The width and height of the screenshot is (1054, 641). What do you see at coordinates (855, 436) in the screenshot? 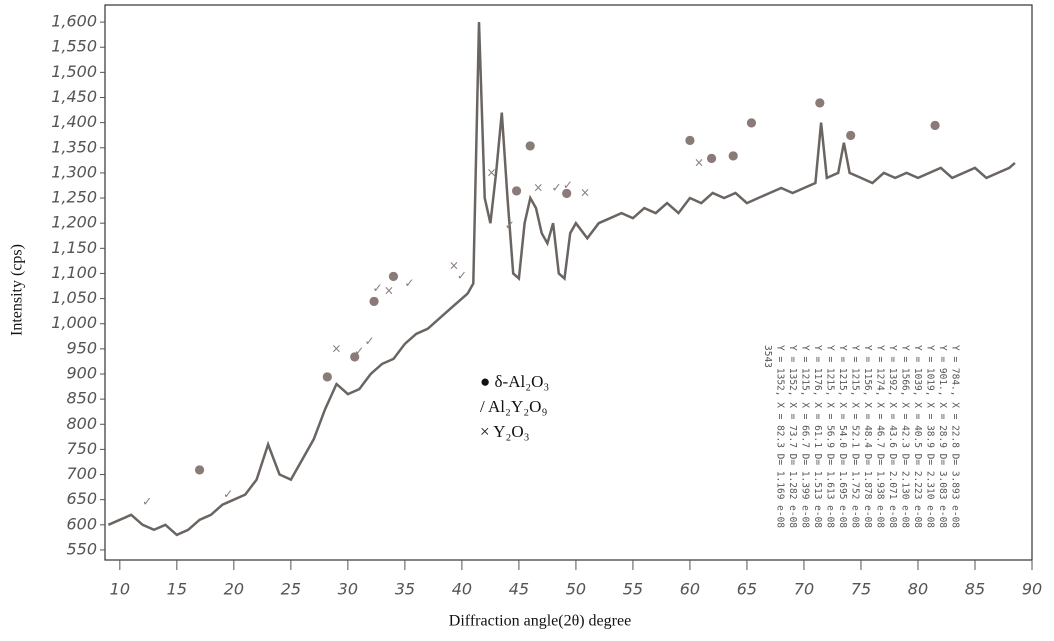
I see `peak-table-line: Y = 1215, X = 52.1 D= 1.752 e-08` at bounding box center [855, 436].